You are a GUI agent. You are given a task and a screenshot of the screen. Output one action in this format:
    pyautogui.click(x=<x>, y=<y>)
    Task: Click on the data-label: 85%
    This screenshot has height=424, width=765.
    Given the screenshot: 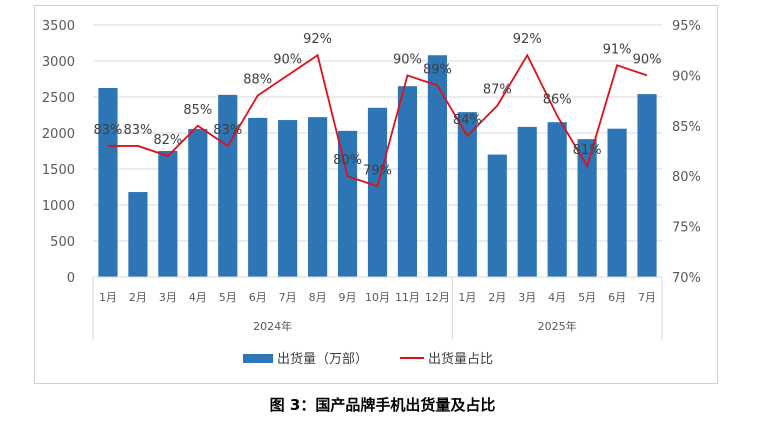 What is the action you would take?
    pyautogui.click(x=197, y=110)
    